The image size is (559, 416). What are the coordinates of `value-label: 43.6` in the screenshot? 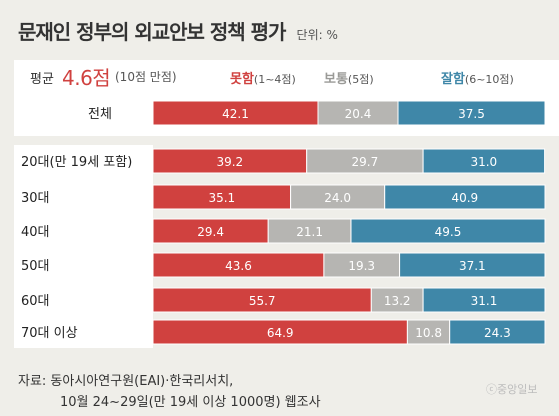 It's located at (238, 266).